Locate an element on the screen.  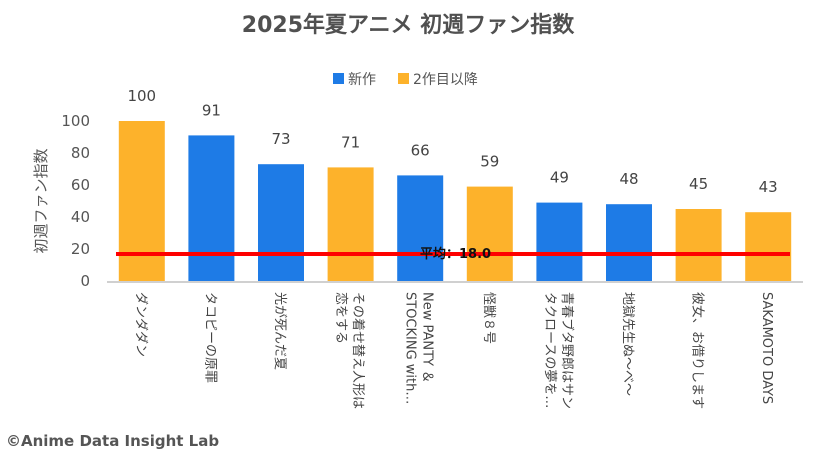
category-label: 彼女、お借りします is located at coordinates (698, 350).